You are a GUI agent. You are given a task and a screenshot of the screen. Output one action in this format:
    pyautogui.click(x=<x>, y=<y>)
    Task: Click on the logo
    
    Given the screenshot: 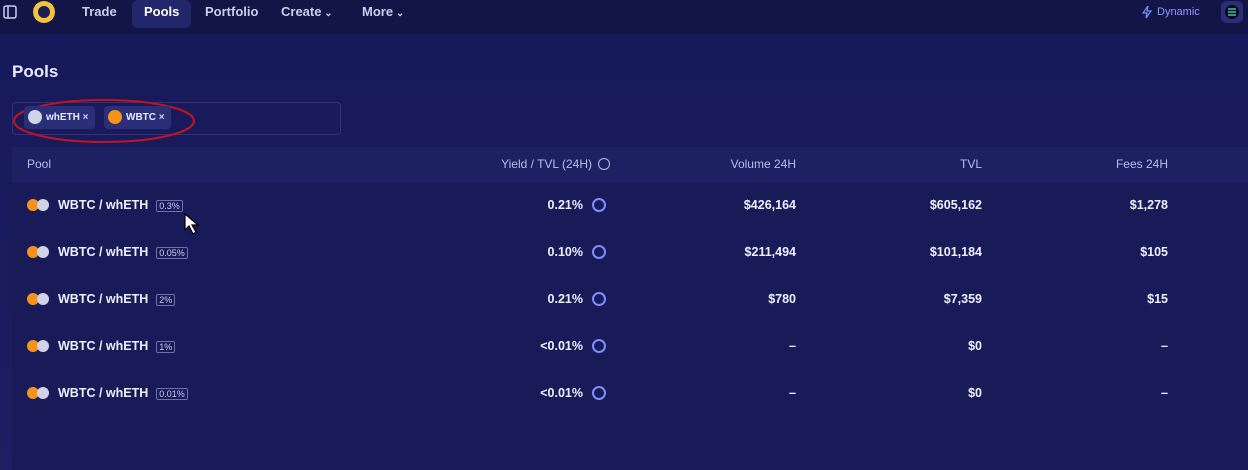 What is the action you would take?
    pyautogui.click(x=44, y=12)
    